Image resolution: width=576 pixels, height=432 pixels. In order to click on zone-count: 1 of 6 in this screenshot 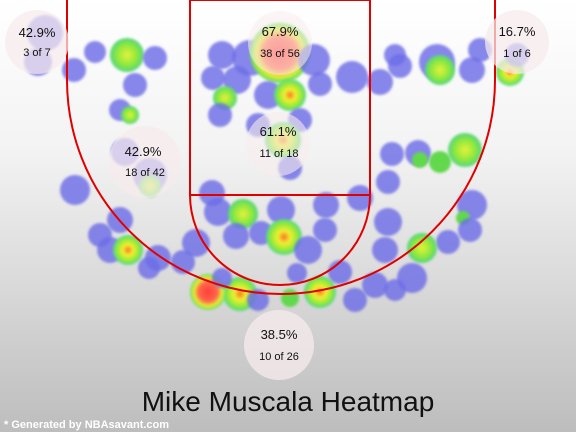, I will do `click(517, 54)`.